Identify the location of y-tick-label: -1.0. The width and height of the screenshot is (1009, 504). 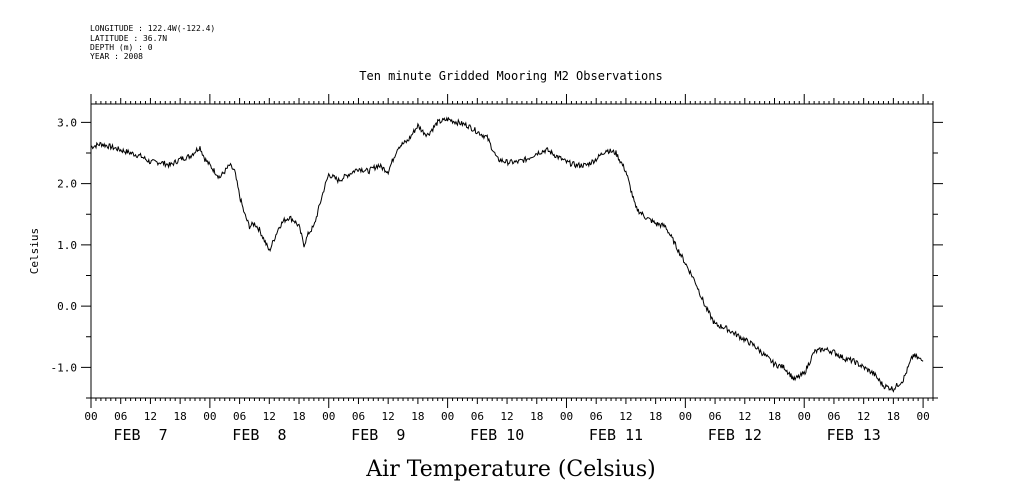
(64, 367).